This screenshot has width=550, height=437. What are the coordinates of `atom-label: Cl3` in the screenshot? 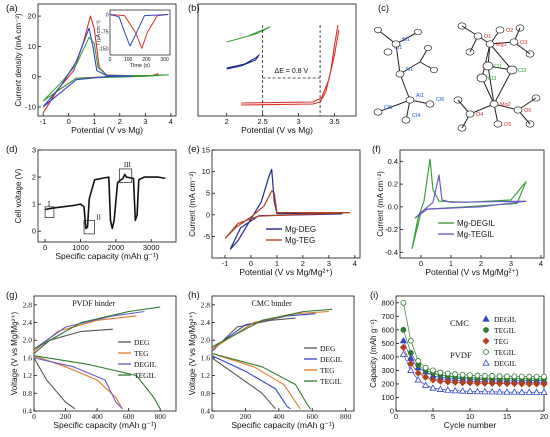 It's located at (492, 79).